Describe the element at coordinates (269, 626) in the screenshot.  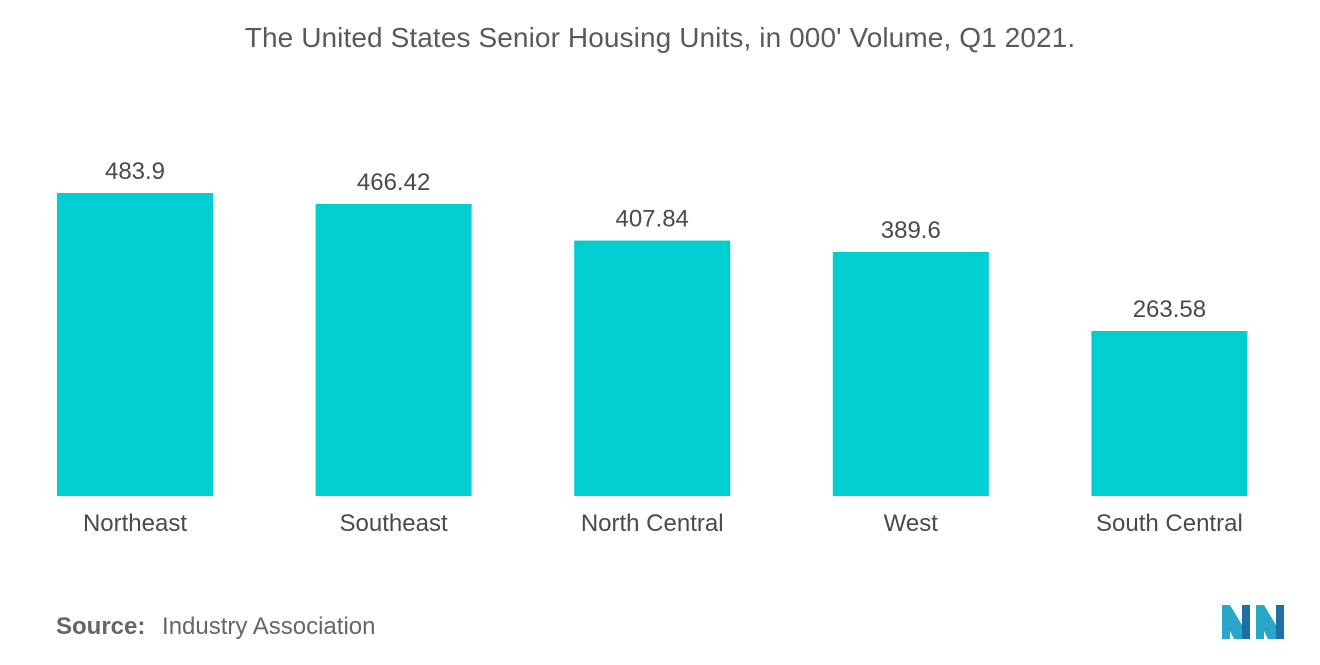
I see `source-text: Industry Association` at that location.